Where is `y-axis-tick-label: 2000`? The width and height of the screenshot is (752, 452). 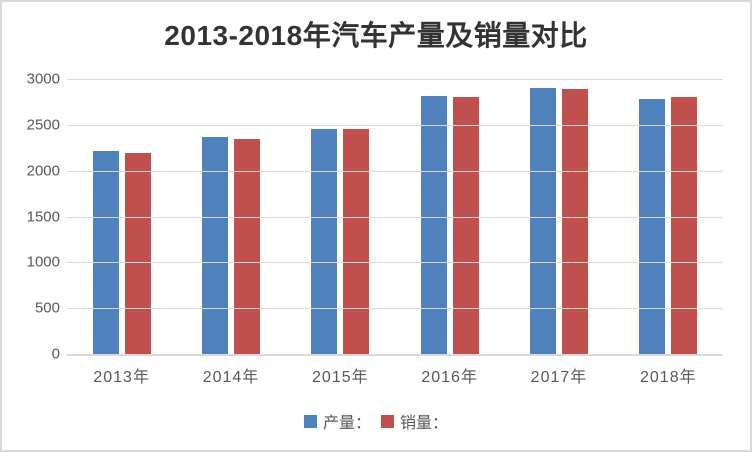
y-axis-tick-label: 2000 is located at coordinates (43, 171).